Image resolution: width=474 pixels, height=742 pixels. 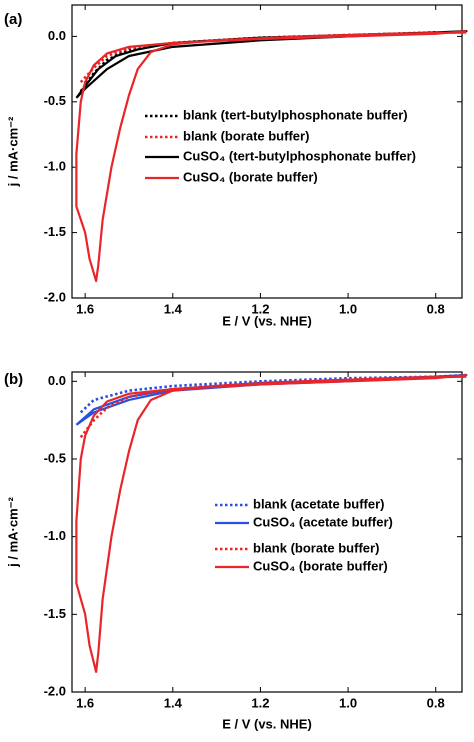 What do you see at coordinates (13, 379) in the screenshot?
I see `panel-label: (b)` at bounding box center [13, 379].